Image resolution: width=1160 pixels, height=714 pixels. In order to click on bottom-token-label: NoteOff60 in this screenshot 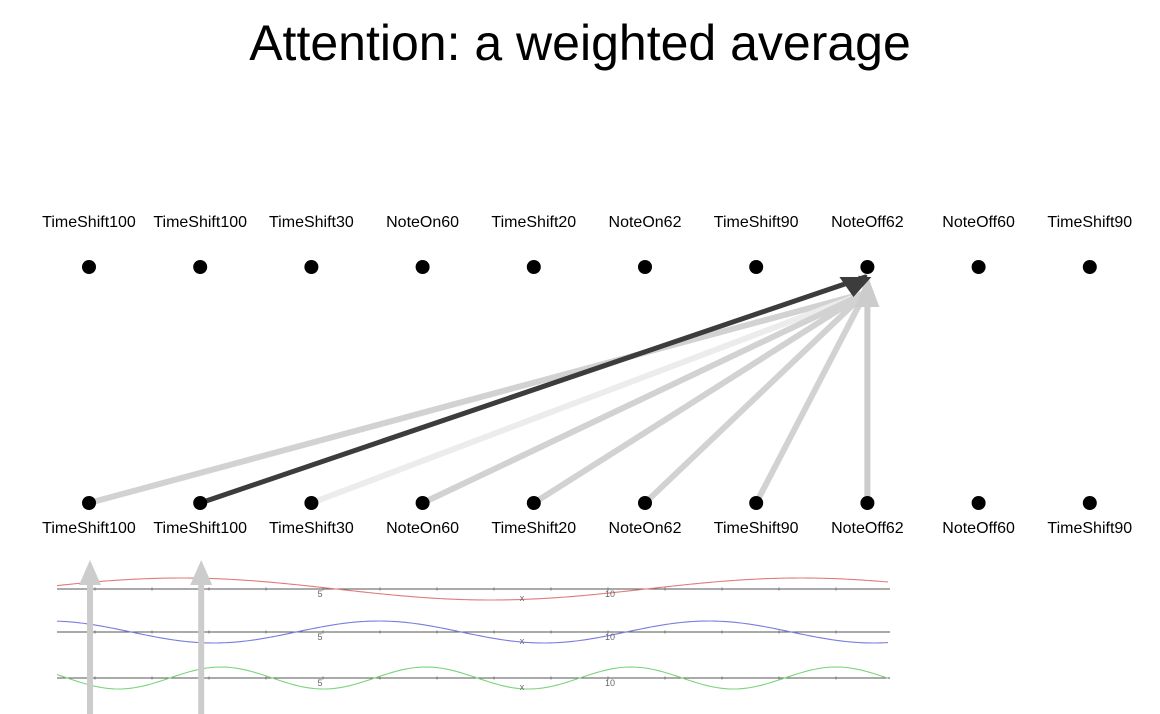, I will do `click(978, 528)`.